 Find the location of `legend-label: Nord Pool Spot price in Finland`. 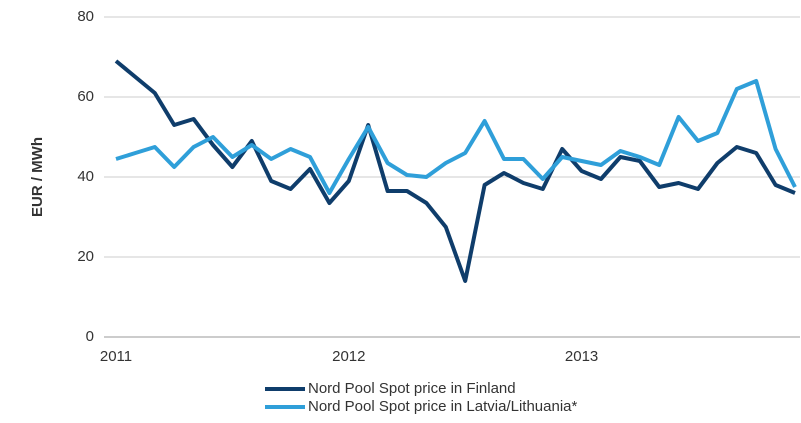

legend-label: Nord Pool Spot price in Finland is located at coordinates (412, 388).